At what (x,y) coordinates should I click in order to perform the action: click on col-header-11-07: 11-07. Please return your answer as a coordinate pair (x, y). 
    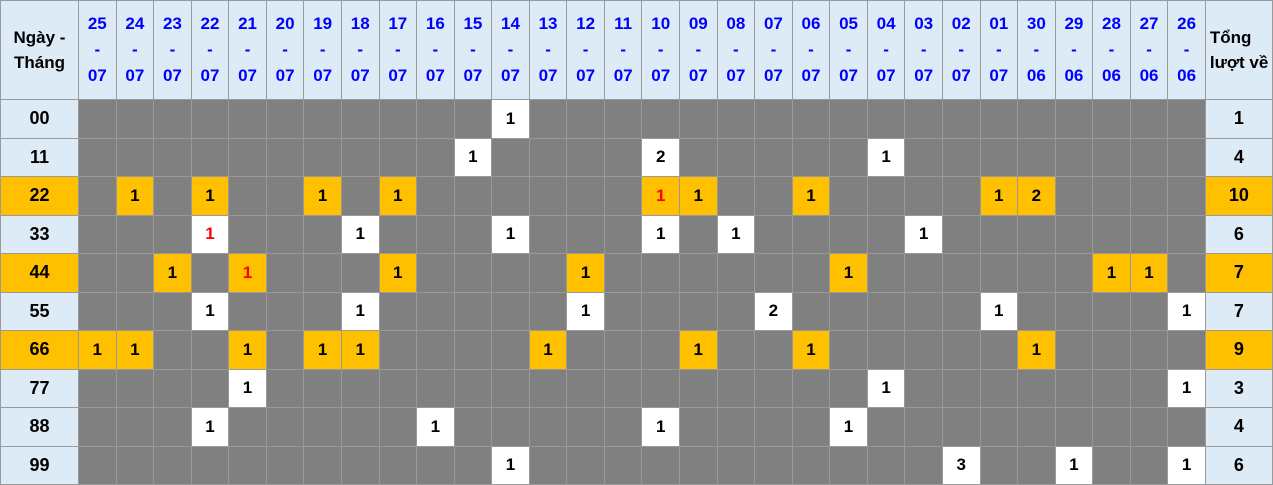
    Looking at the image, I should click on (623, 50).